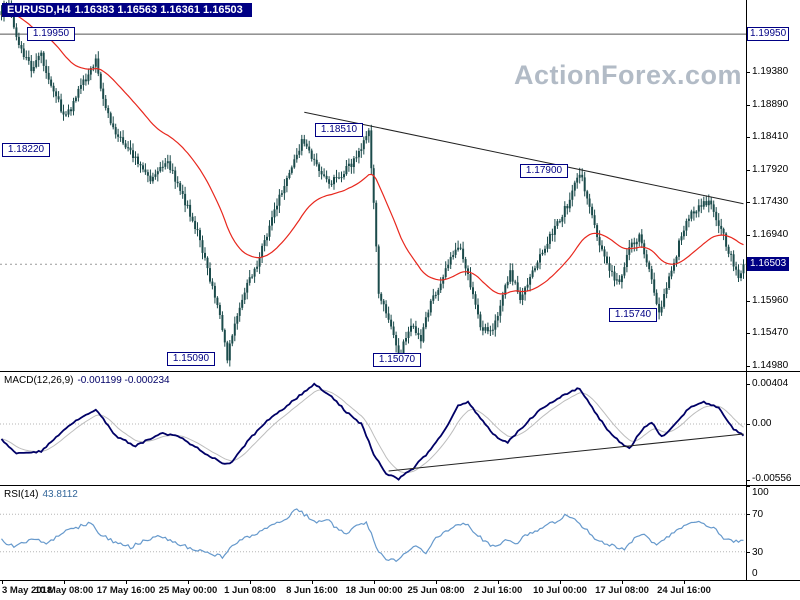 This screenshot has height=600, width=800. Describe the element at coordinates (768, 264) in the screenshot. I see `current-price-axis-label: 1.16503` at that location.